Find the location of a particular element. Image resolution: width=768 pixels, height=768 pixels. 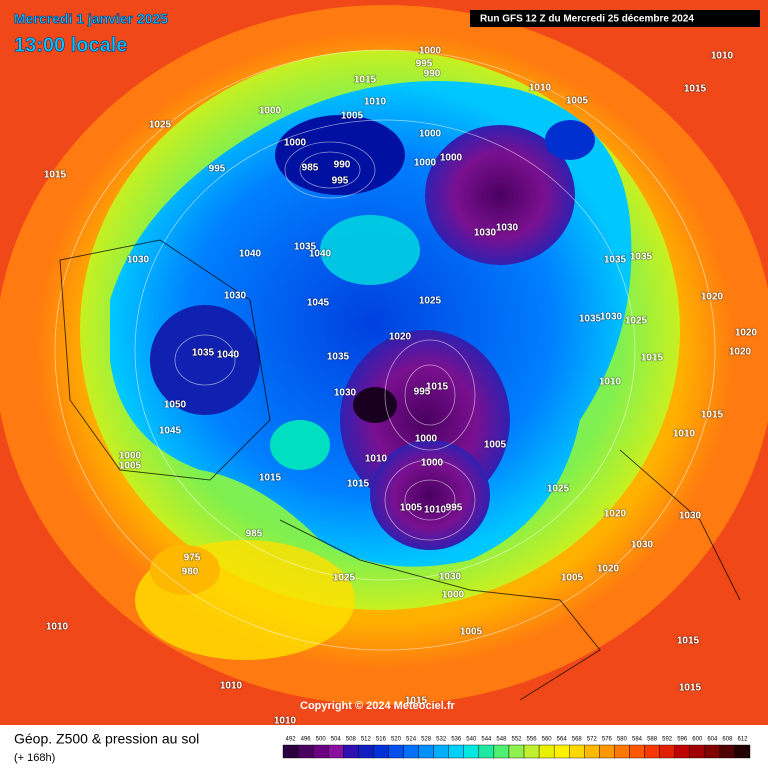

run-banner is located at coordinates (615, 18).